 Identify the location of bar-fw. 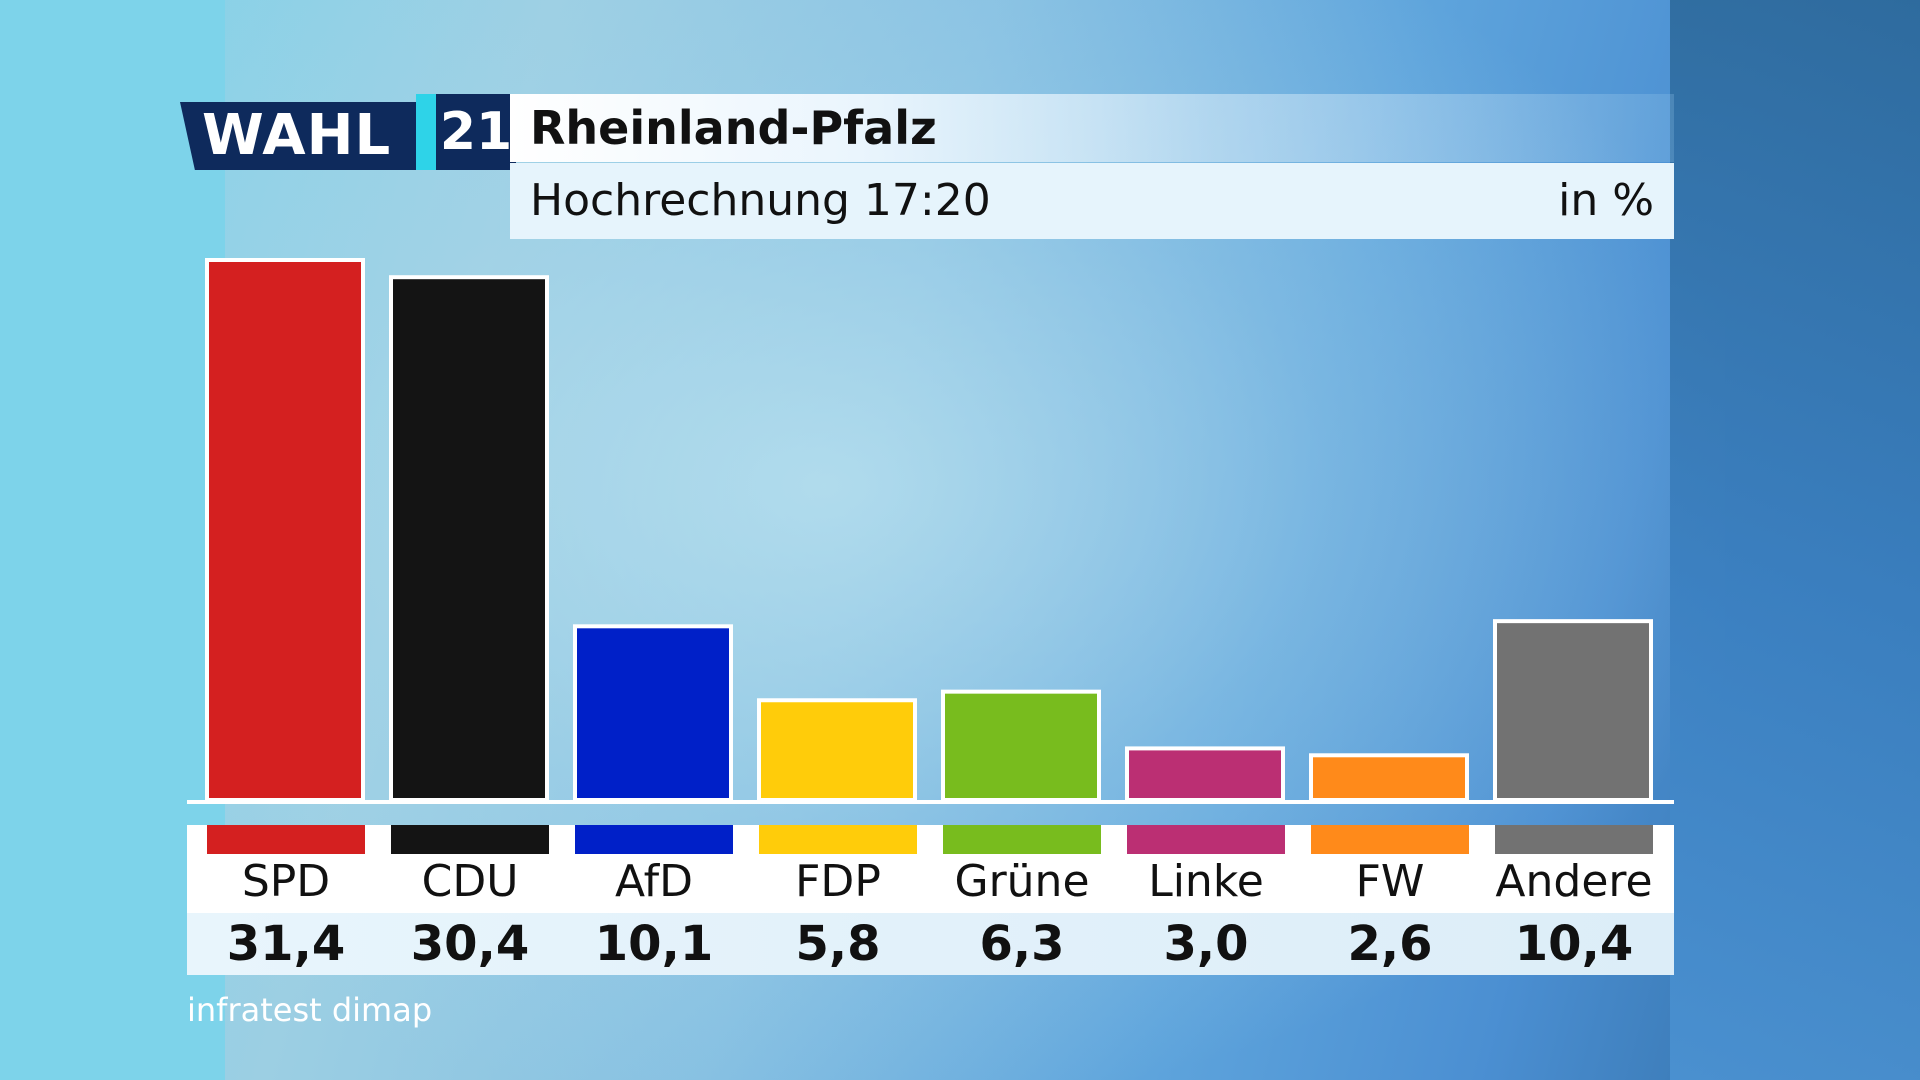
(1389, 777).